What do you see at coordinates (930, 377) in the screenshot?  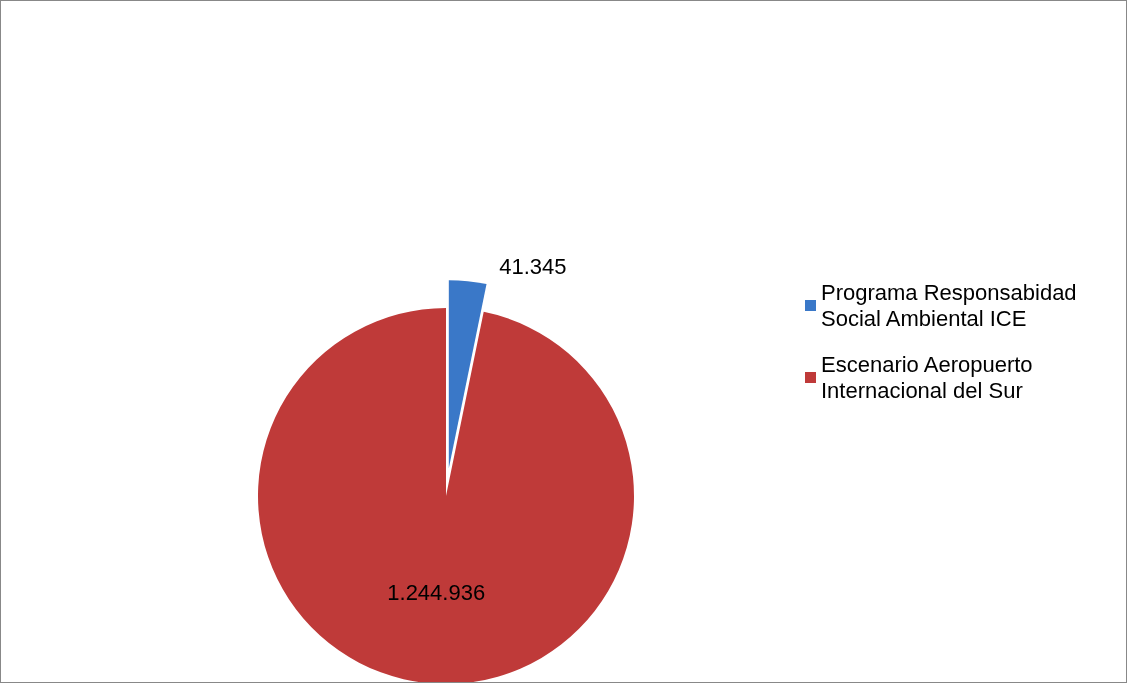 I see `legend-label: Escenario Aeropuerto Internacional del Sur` at bounding box center [930, 377].